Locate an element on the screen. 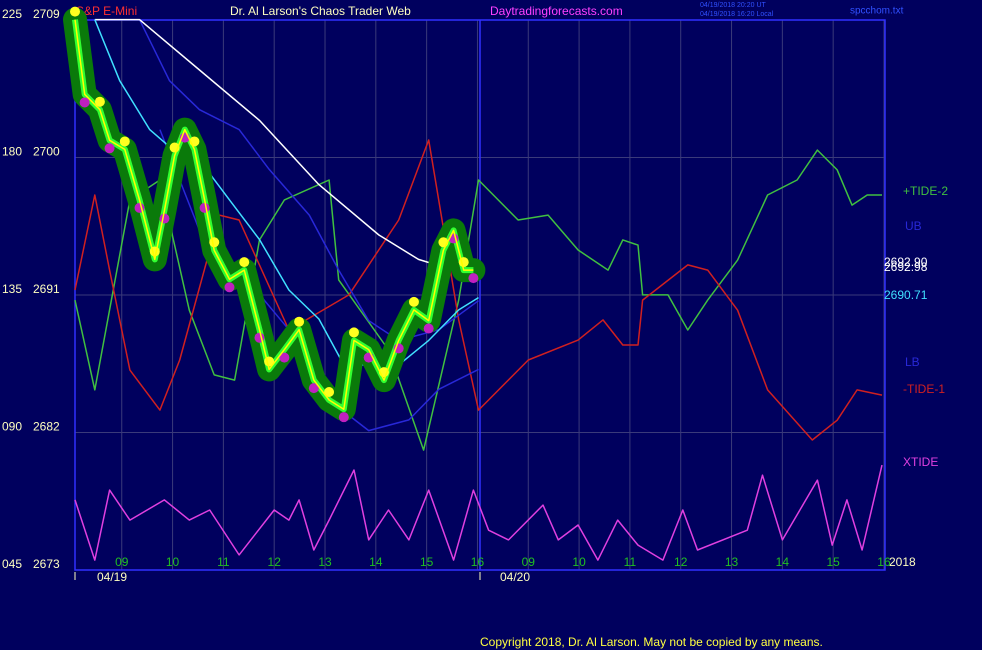 The width and height of the screenshot is (982, 650). y-tick-label: 2700 is located at coordinates (46, 152).